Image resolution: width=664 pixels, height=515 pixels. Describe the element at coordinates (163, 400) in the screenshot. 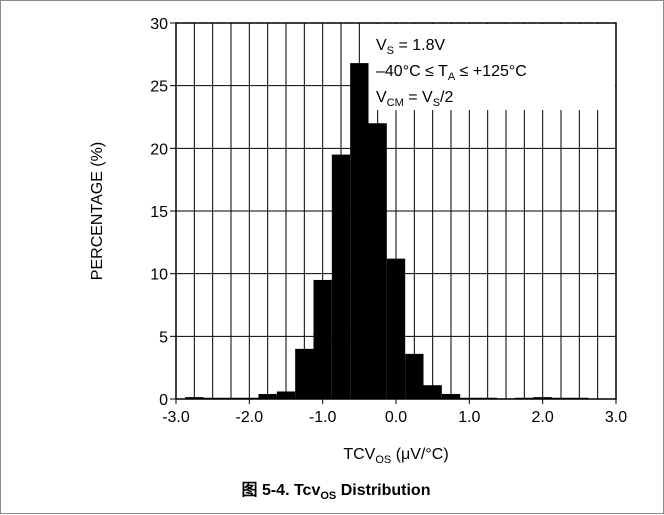

I see `y-tick-label: 0` at that location.